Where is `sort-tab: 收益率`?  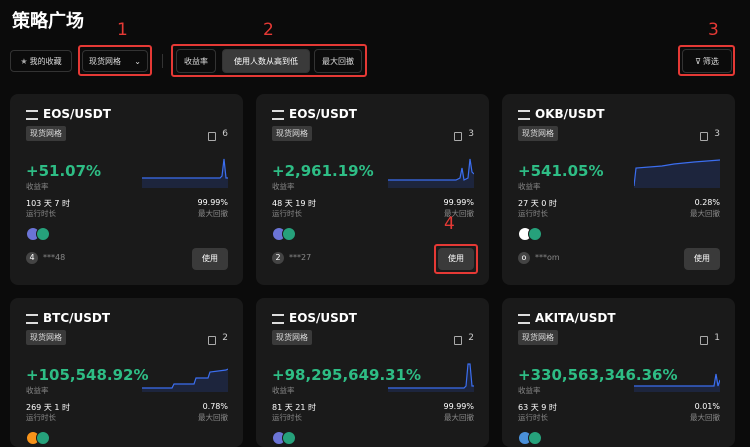
sort-tab: 收益率 is located at coordinates (196, 61).